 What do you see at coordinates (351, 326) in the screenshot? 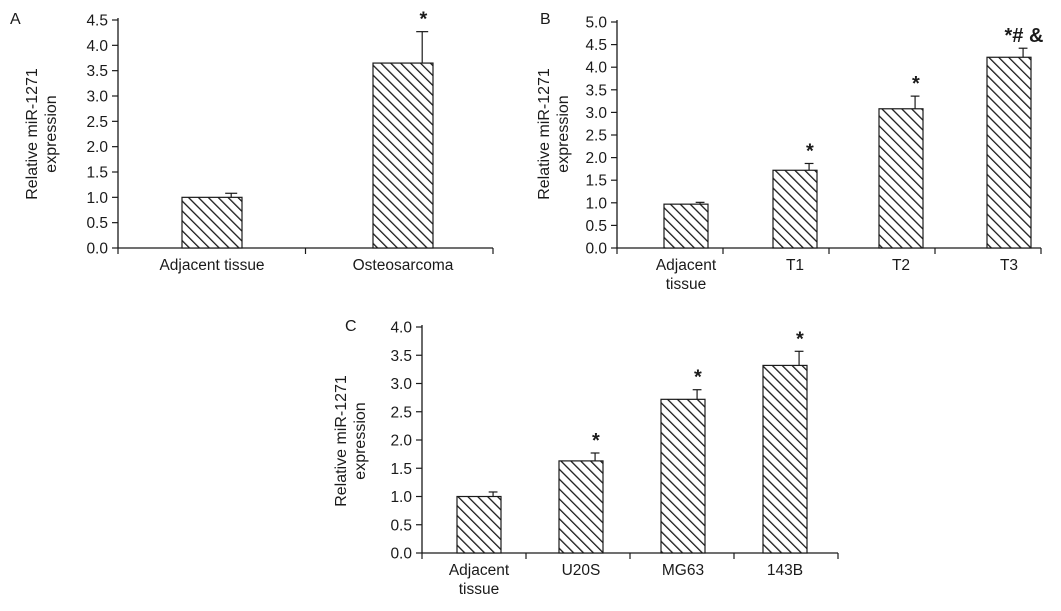
I see `panel-label: C` at bounding box center [351, 326].